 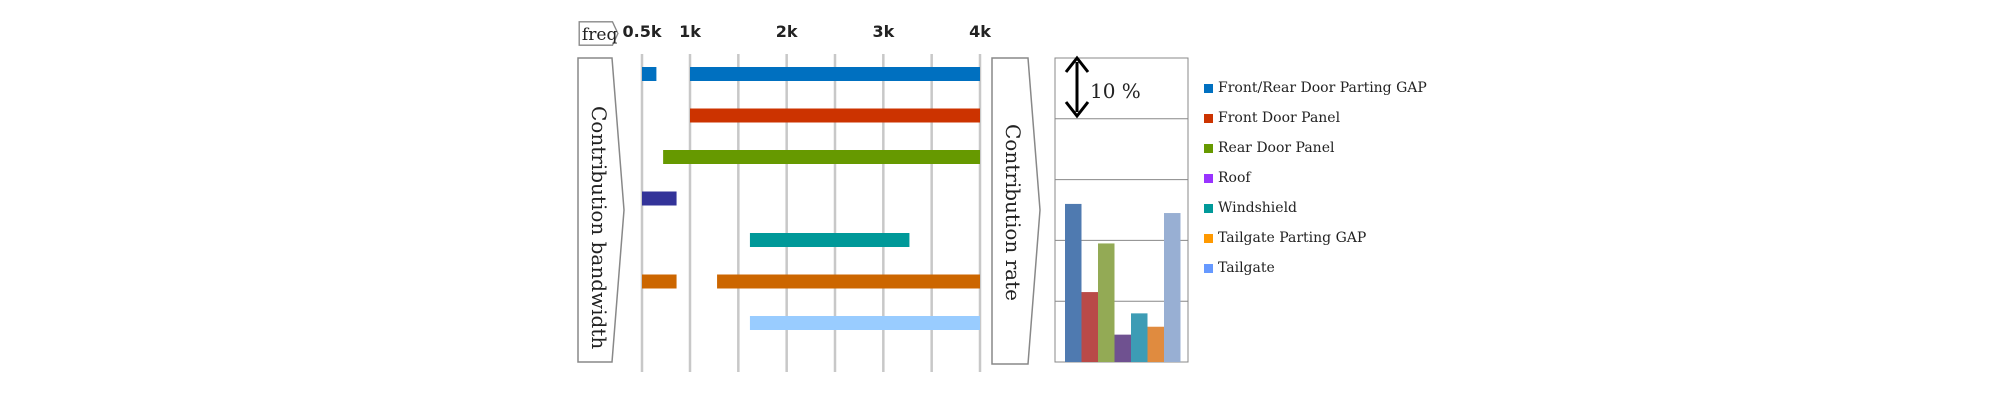 What do you see at coordinates (883, 31) in the screenshot?
I see `x-tick-label: 3k` at bounding box center [883, 31].